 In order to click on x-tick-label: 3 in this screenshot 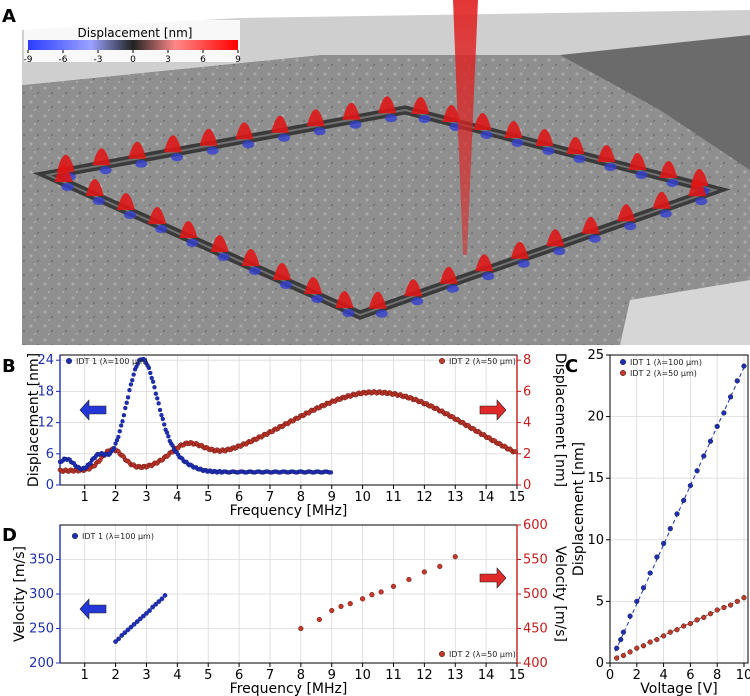, I will do `click(146, 675)`.